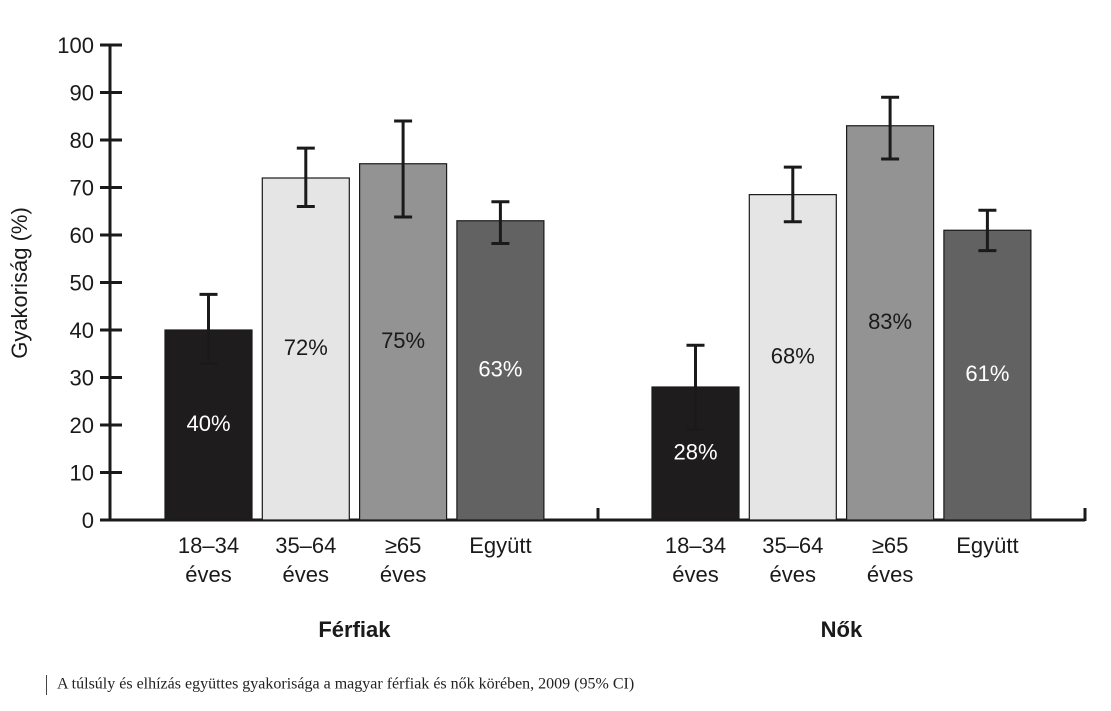  What do you see at coordinates (88, 520) in the screenshot?
I see `y-tick-label: 0` at bounding box center [88, 520].